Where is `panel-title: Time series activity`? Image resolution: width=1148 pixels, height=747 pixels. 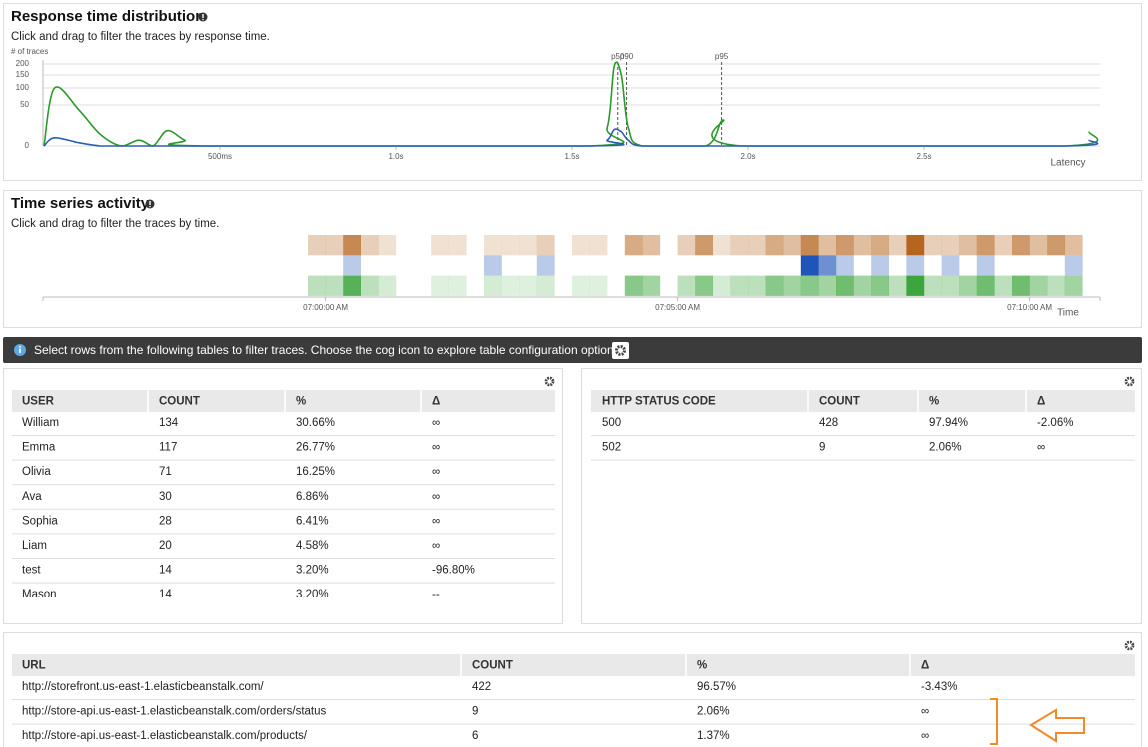
panel-title: Time series activity is located at coordinates (80, 203).